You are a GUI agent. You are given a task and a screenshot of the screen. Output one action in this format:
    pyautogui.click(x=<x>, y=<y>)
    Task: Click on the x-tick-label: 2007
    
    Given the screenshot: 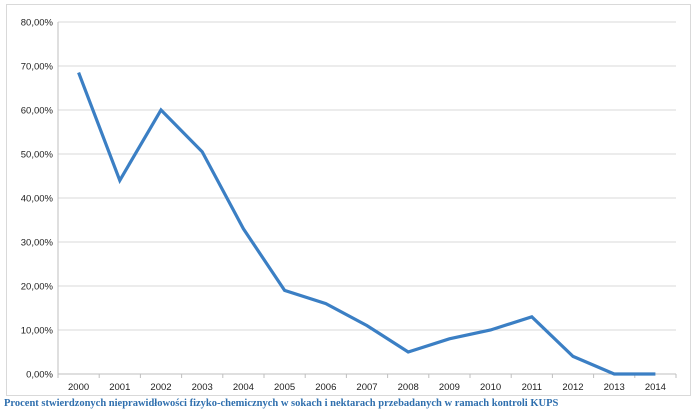 What is the action you would take?
    pyautogui.click(x=366, y=387)
    